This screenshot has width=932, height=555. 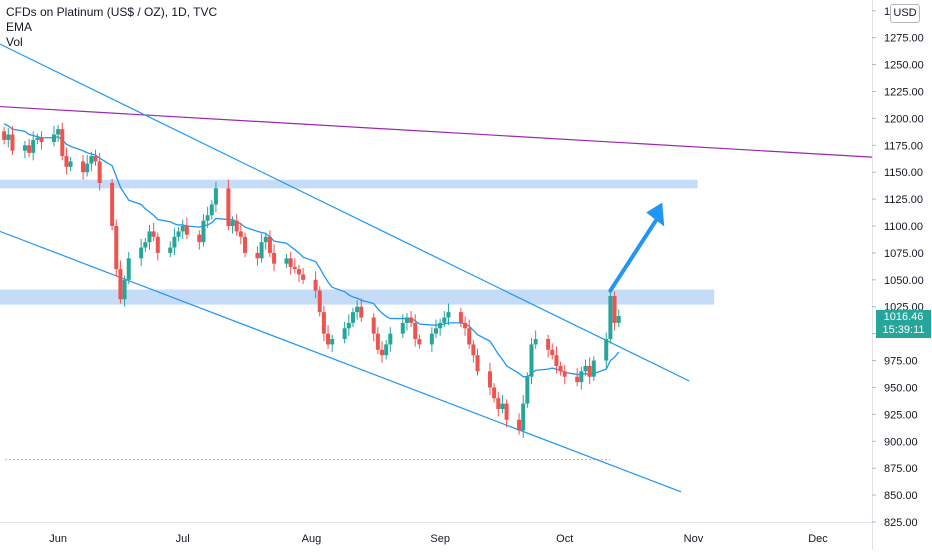 What do you see at coordinates (14, 42) in the screenshot?
I see `legend-vol: Vol` at bounding box center [14, 42].